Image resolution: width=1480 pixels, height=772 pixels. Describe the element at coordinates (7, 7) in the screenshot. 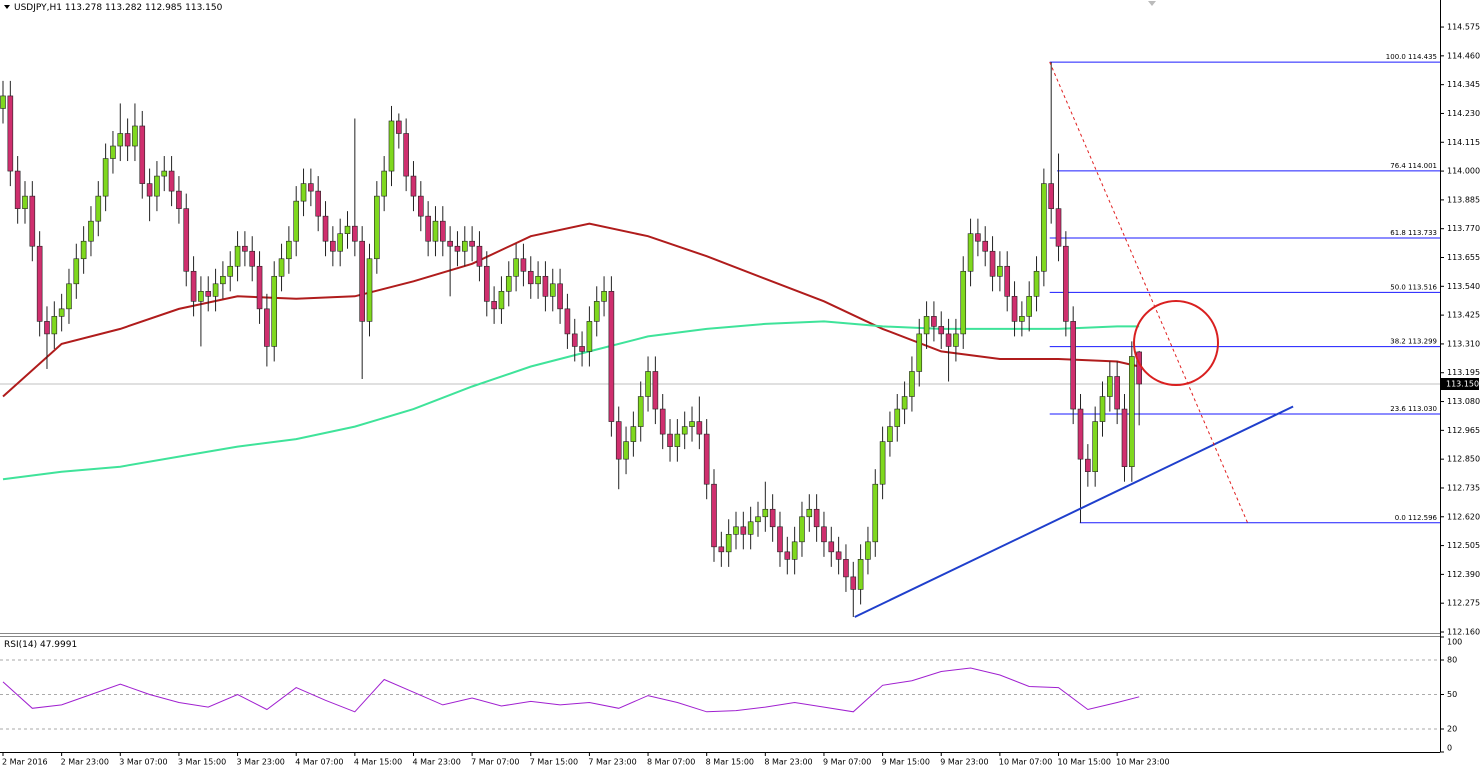

I see `menu-arrow` at that location.